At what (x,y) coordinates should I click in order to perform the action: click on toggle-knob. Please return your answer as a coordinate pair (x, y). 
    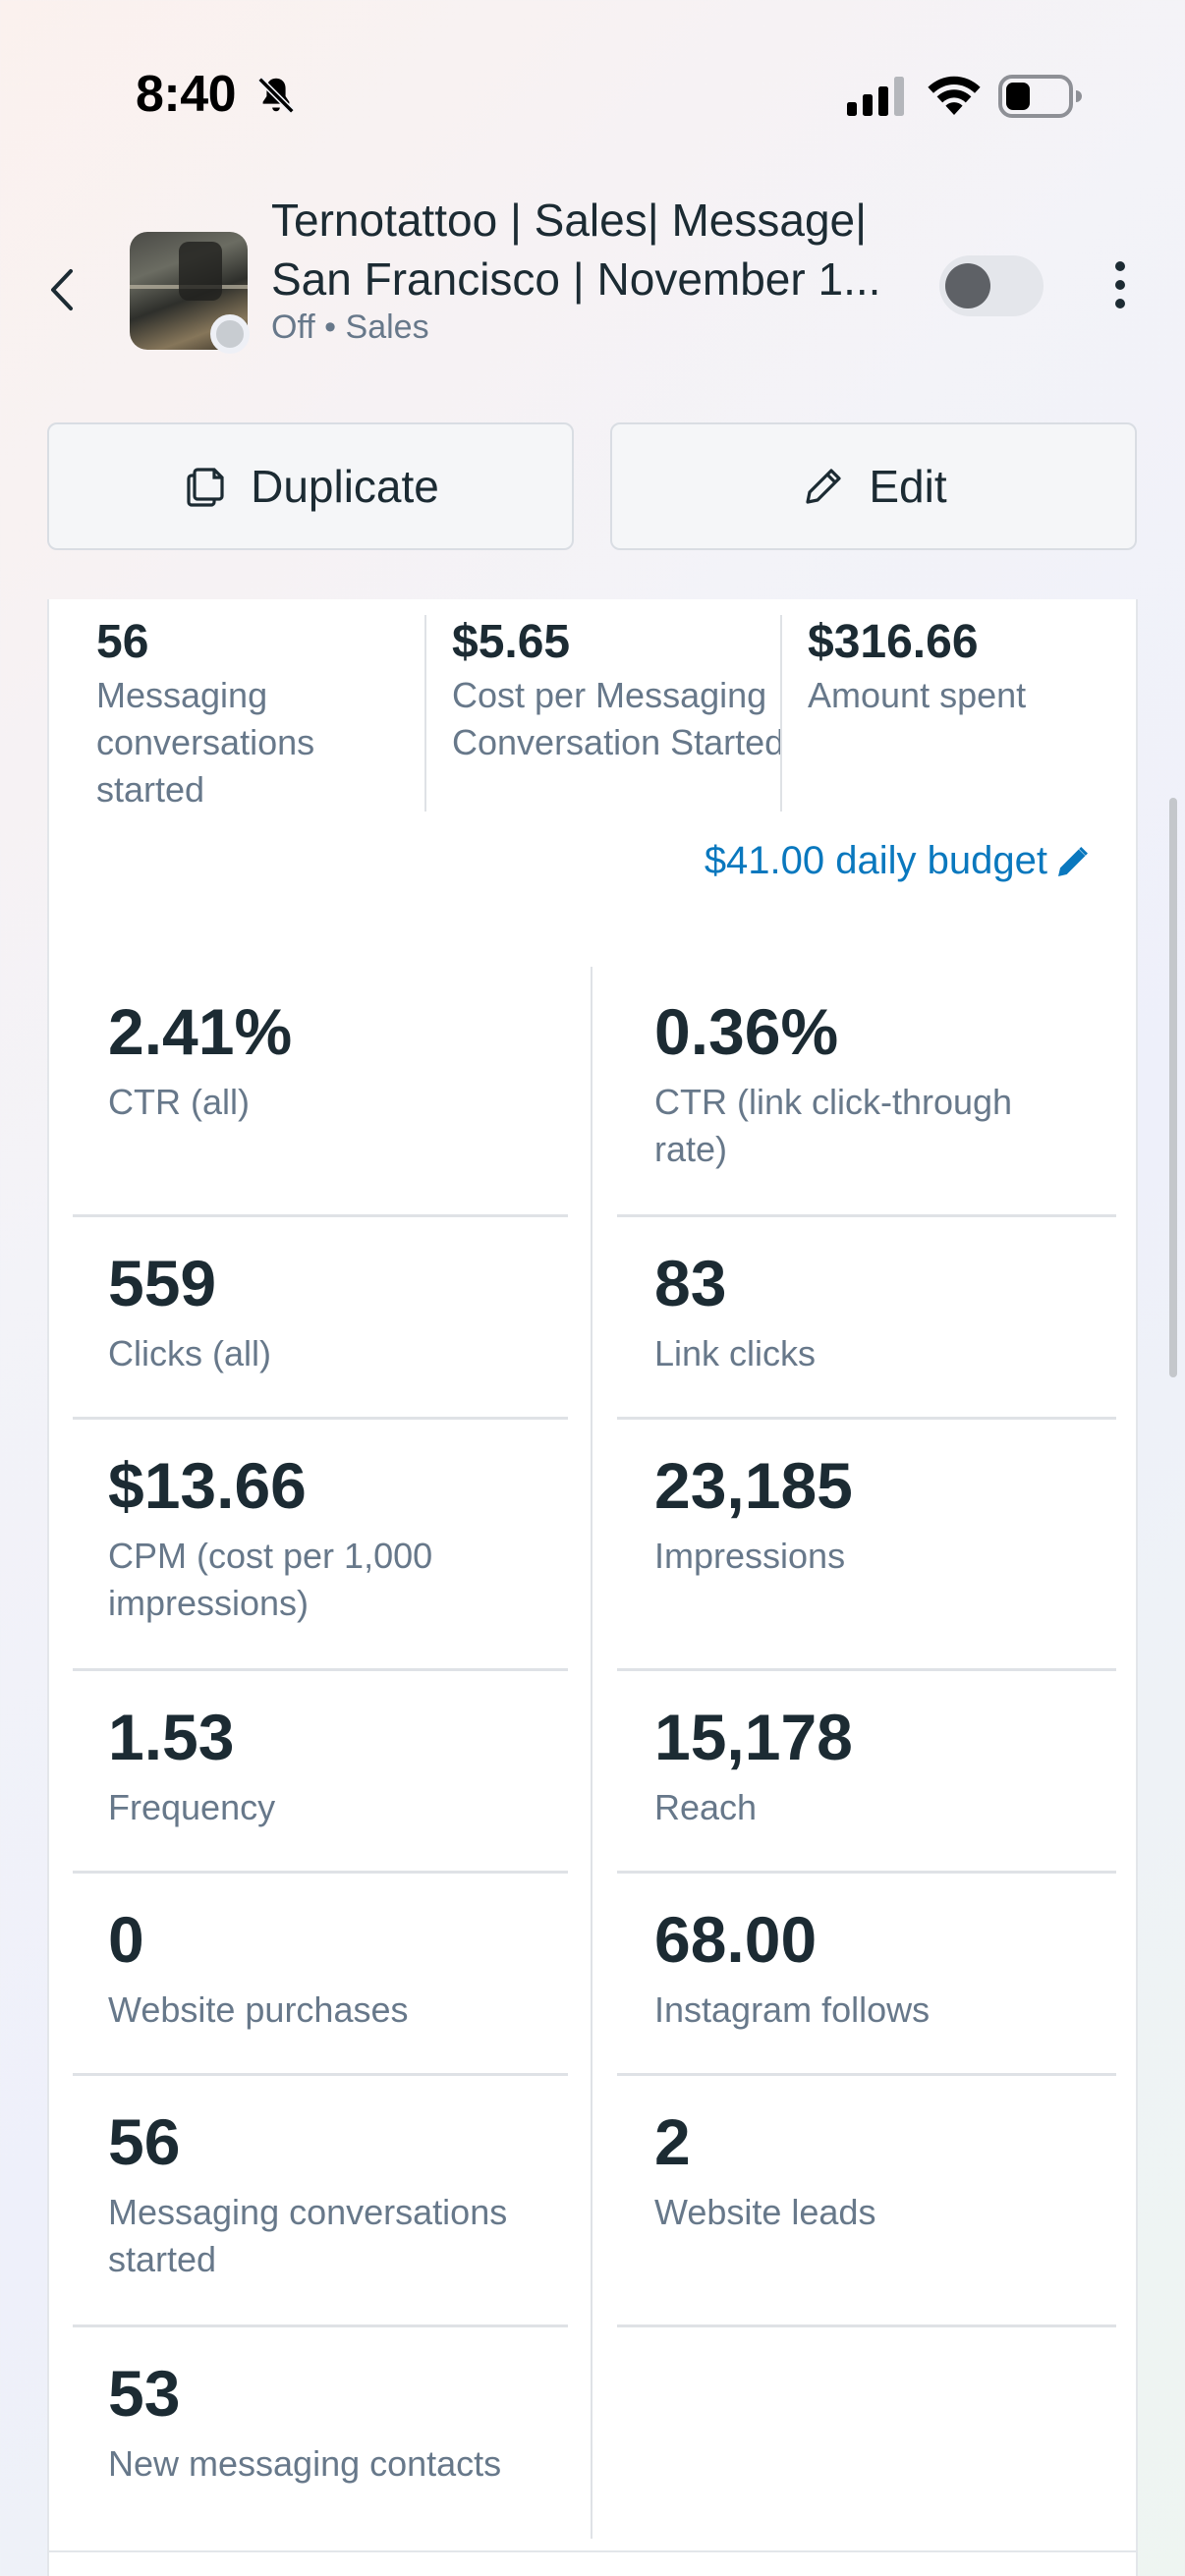
    Looking at the image, I should click on (968, 285).